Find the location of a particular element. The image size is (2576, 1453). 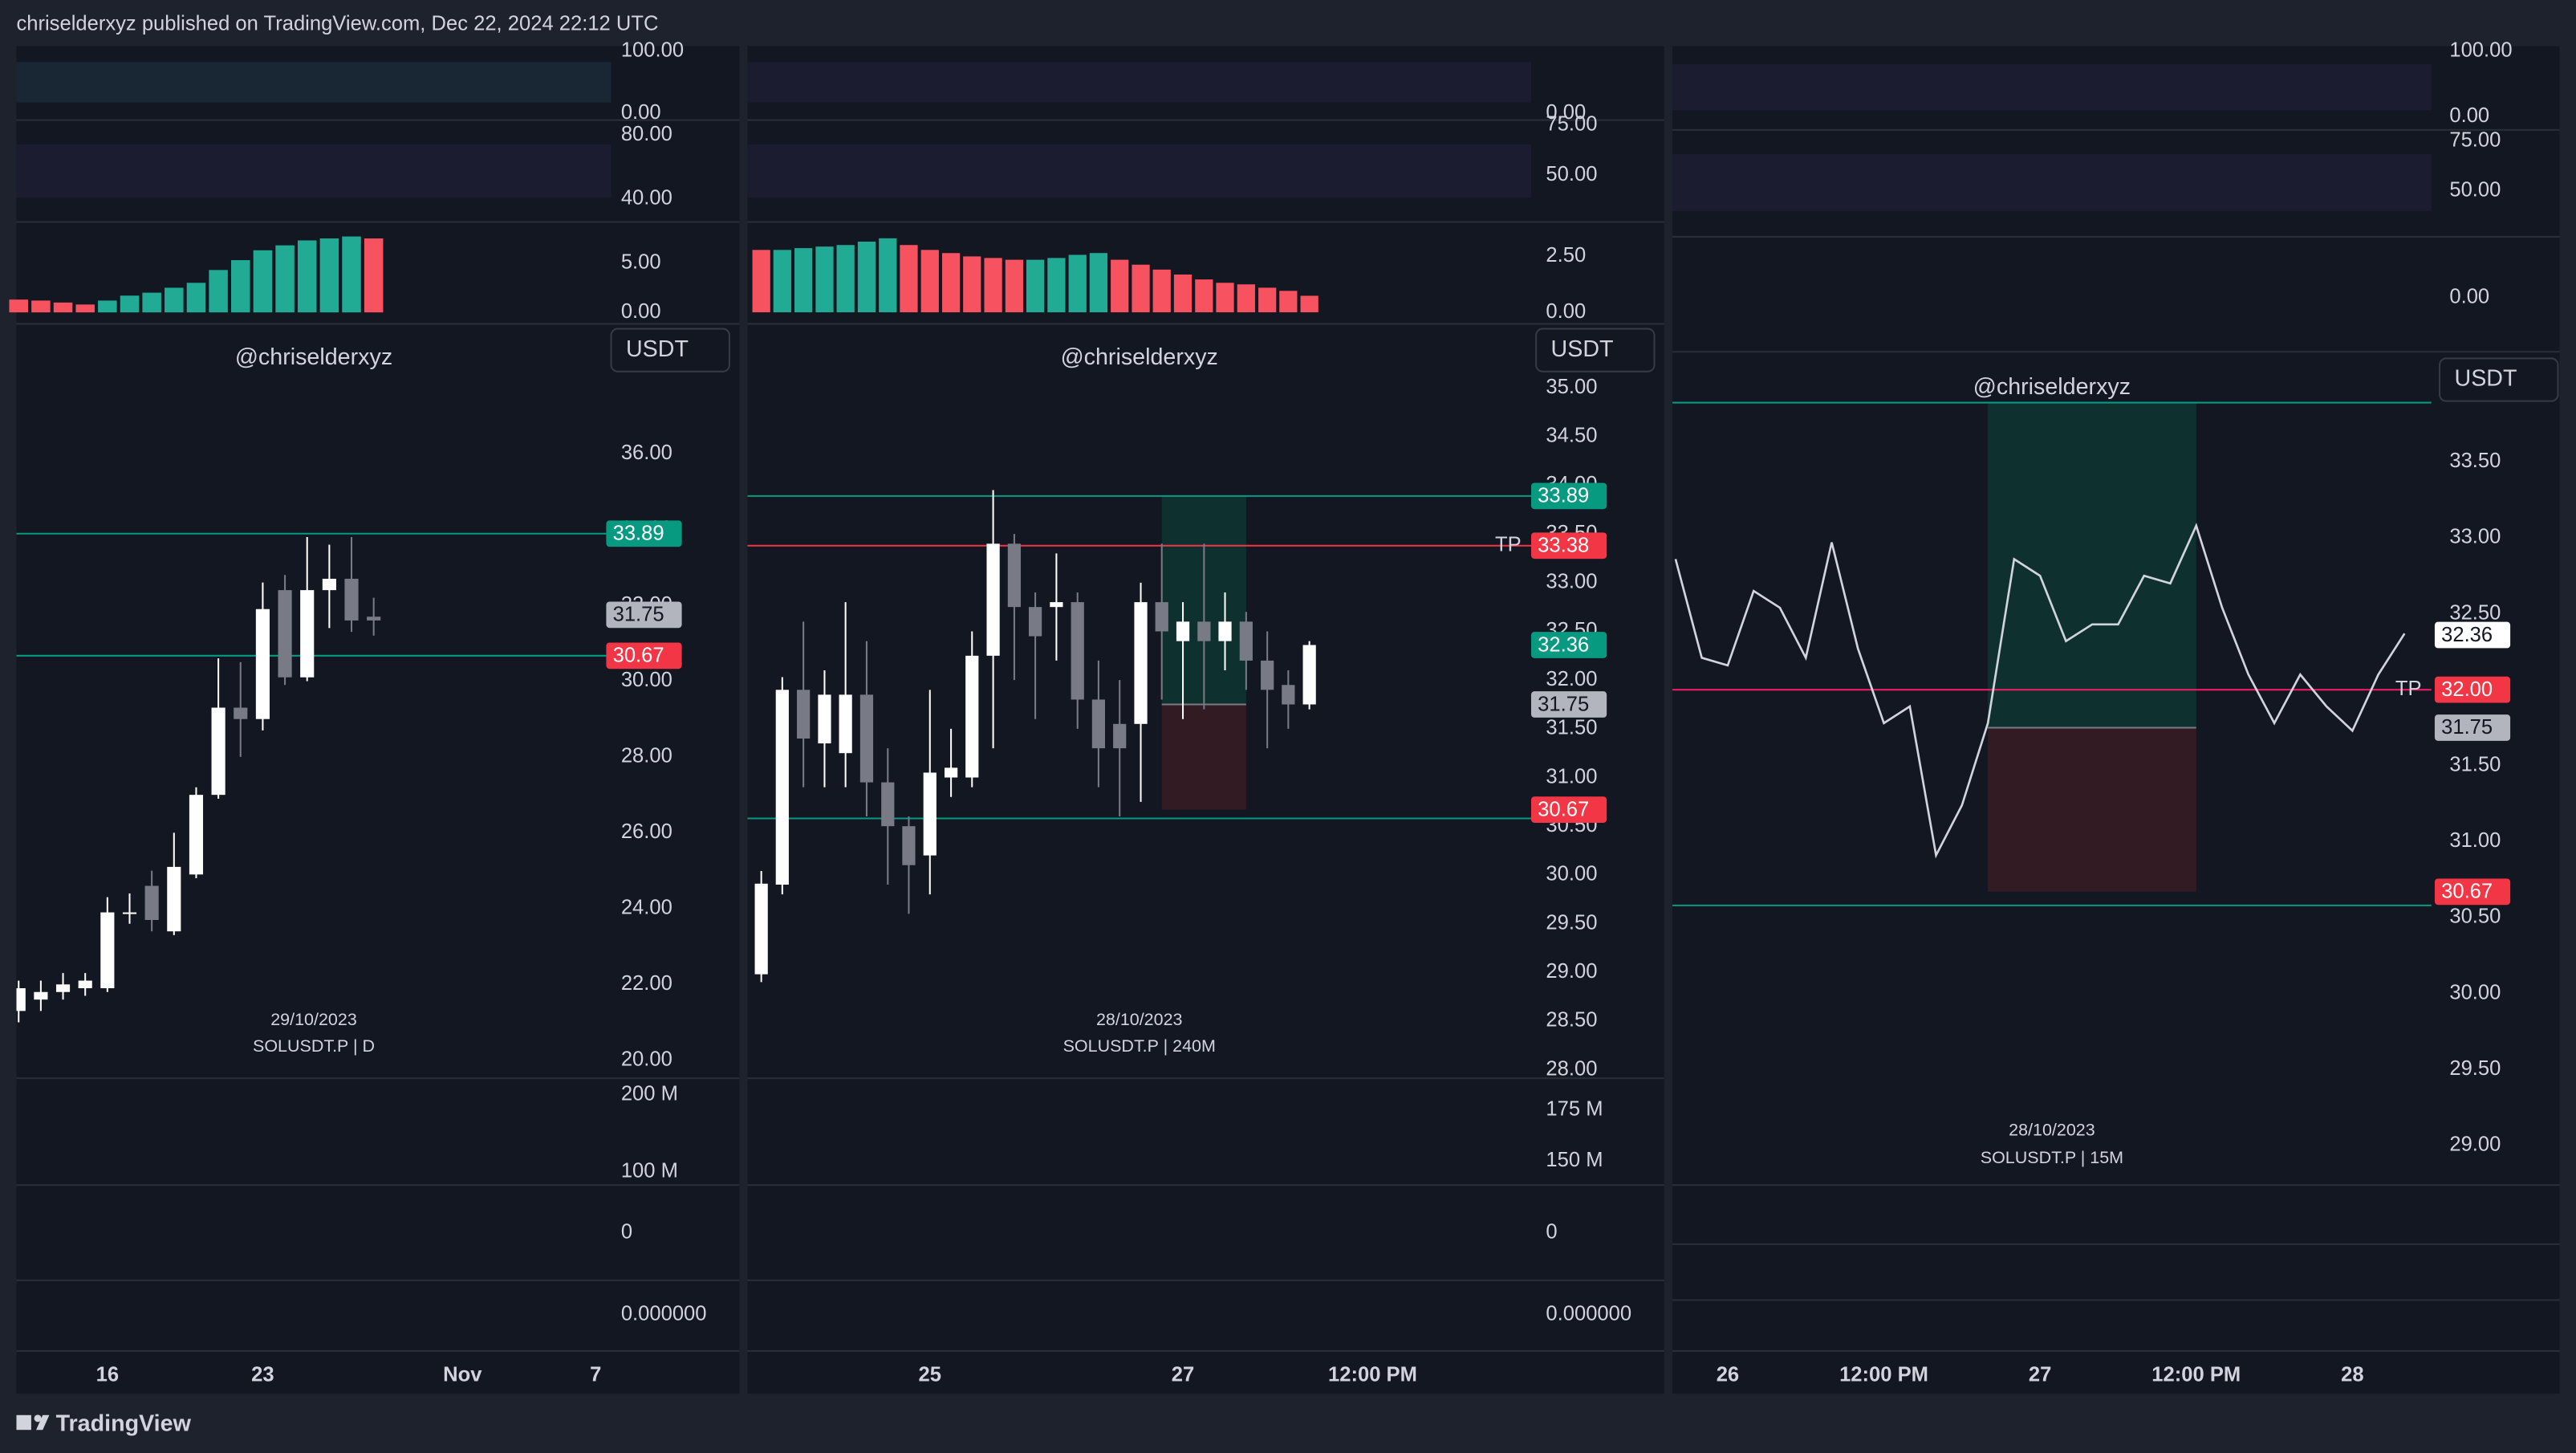

pane-tick-label: 75.00 is located at coordinates (1571, 123).